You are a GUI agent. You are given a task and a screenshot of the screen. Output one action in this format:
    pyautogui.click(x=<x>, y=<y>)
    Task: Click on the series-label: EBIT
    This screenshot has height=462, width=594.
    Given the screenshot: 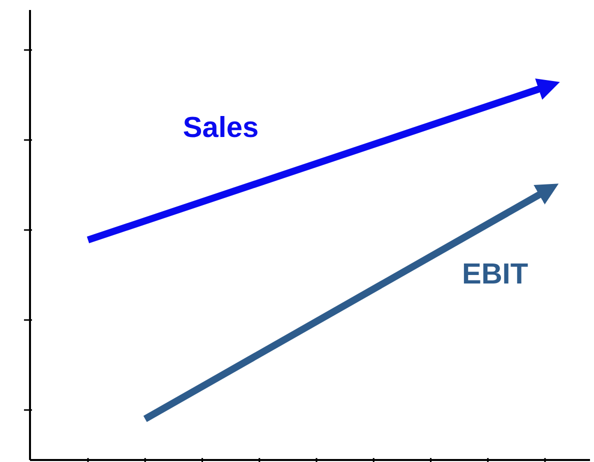 What is the action you would take?
    pyautogui.click(x=495, y=274)
    